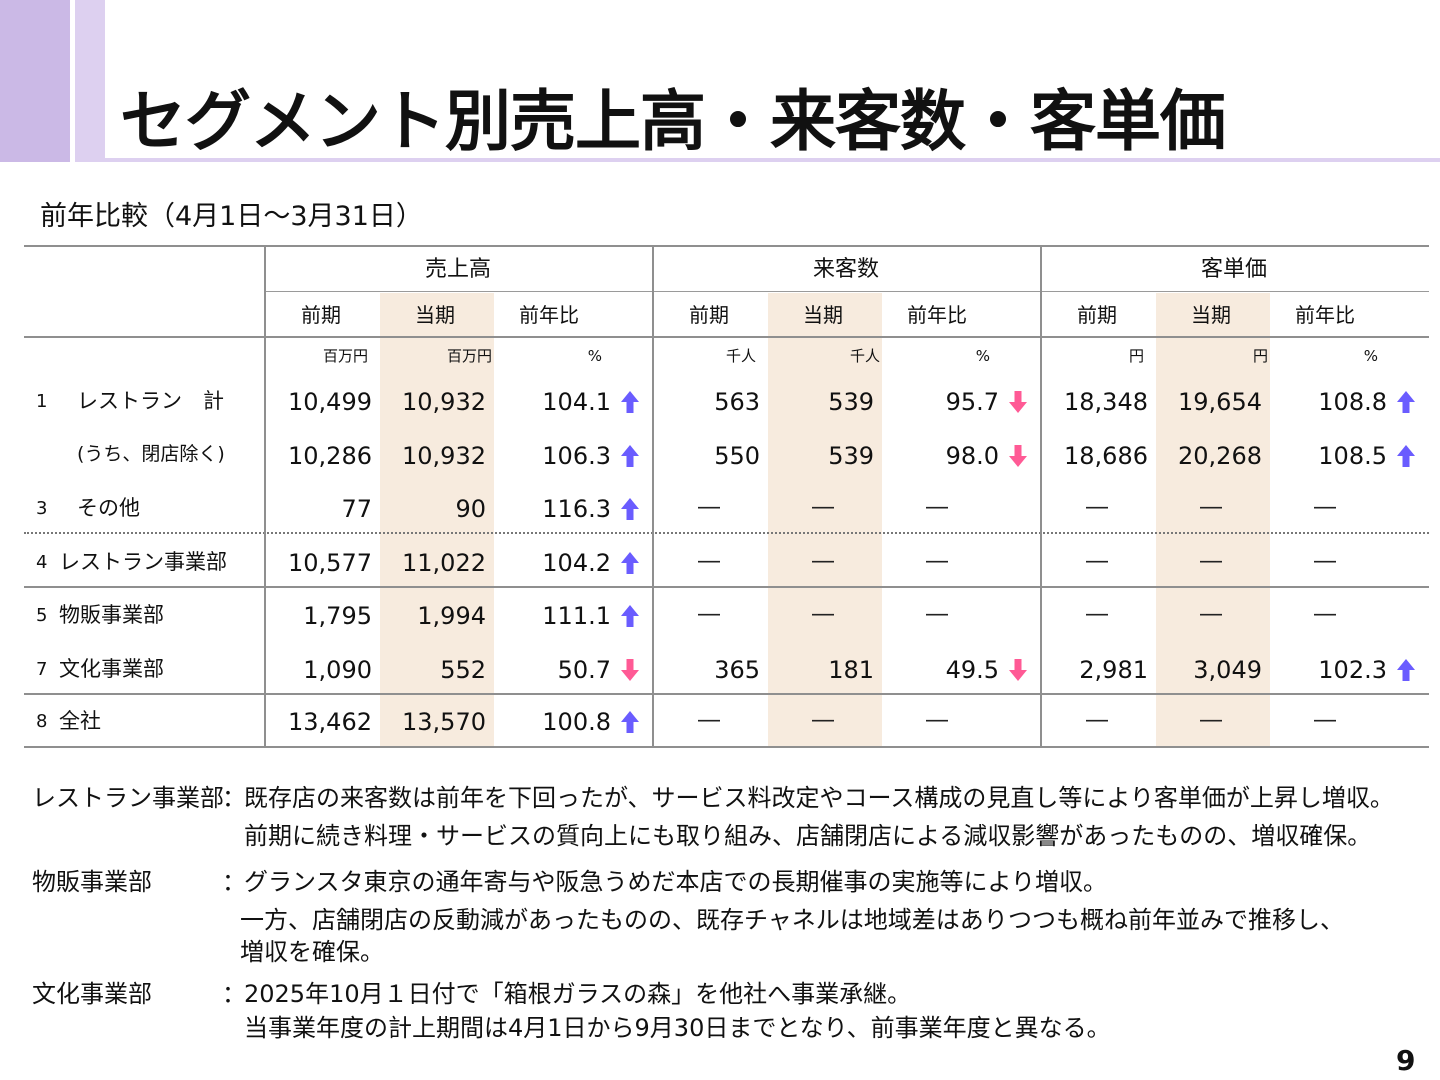  Describe the element at coordinates (1220, 456) in the screenshot. I see `current-period-value: 20,268` at that location.